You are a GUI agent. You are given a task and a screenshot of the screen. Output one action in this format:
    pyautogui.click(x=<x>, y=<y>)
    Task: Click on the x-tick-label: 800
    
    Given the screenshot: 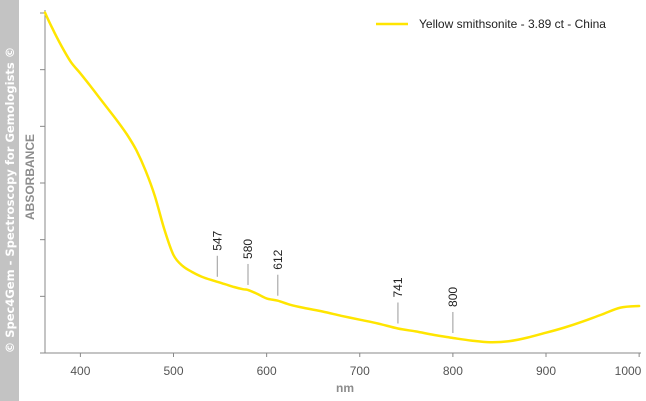 What is the action you would take?
    pyautogui.click(x=453, y=371)
    